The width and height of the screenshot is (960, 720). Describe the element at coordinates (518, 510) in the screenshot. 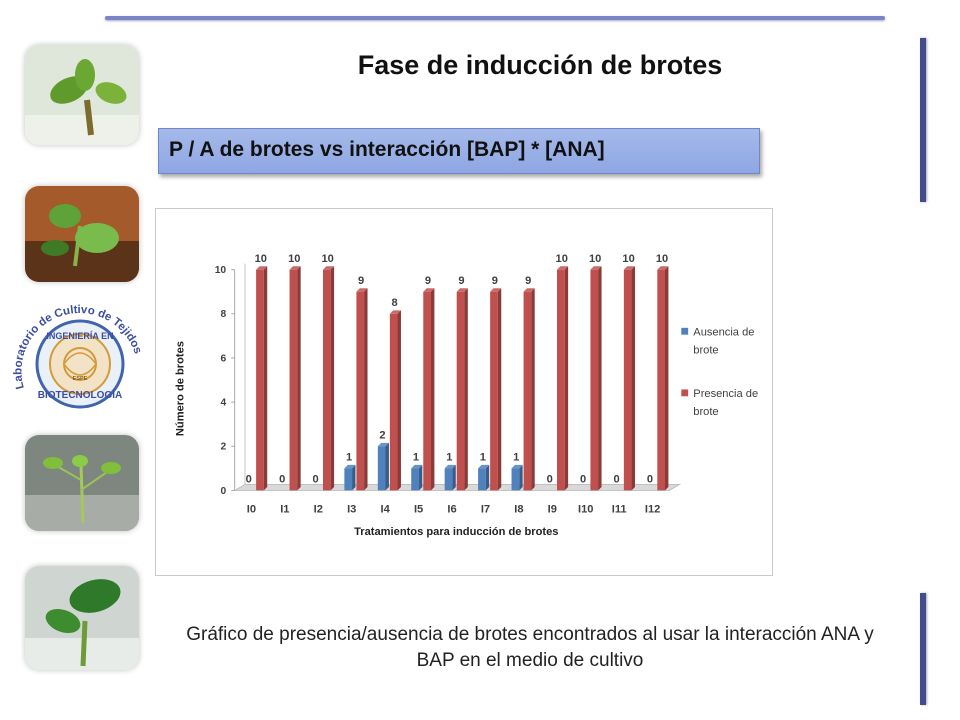

I see `x-tick-label: I8` at that location.